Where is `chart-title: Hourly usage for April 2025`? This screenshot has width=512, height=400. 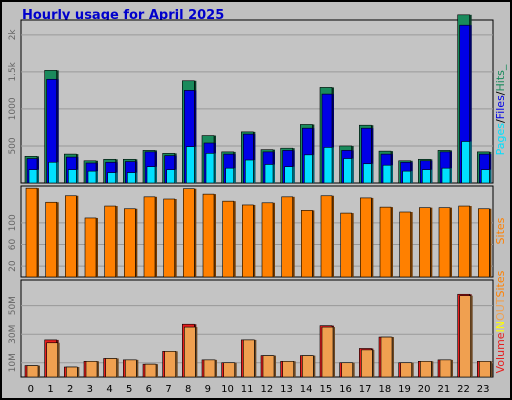 chart-title: Hourly usage for April 2025 is located at coordinates (123, 15).